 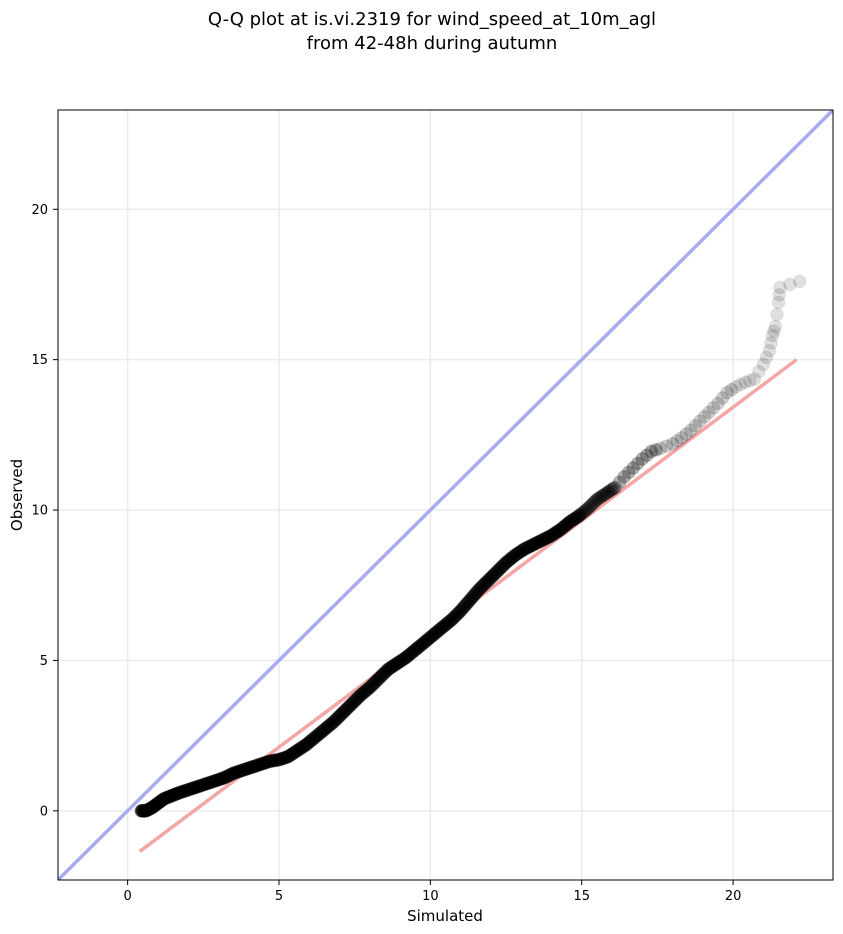 I want to click on x-tick-label: 20, so click(x=733, y=896).